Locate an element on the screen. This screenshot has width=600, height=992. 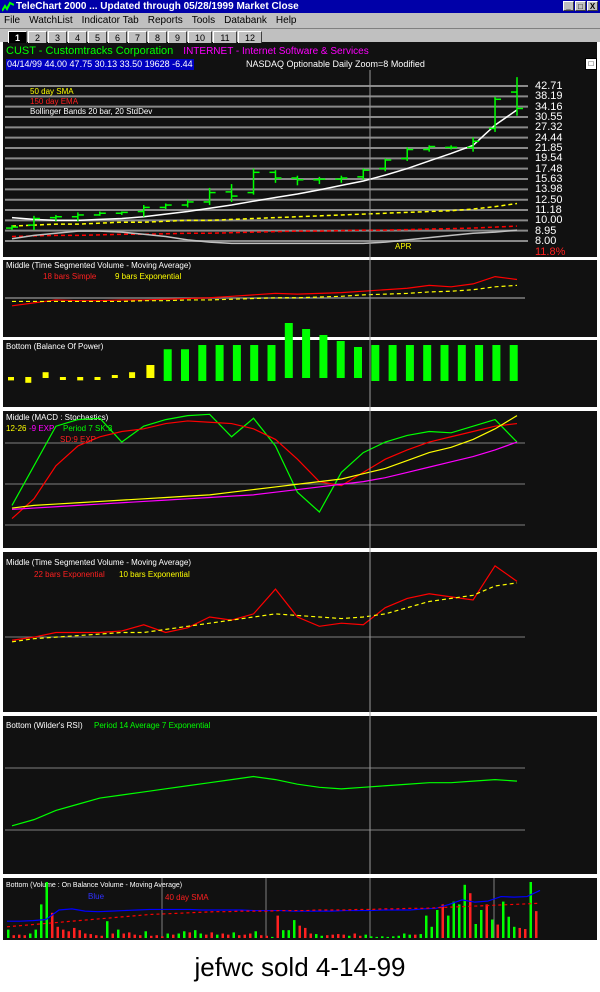
price-tick-label: 42.71 is located at coordinates (549, 86).